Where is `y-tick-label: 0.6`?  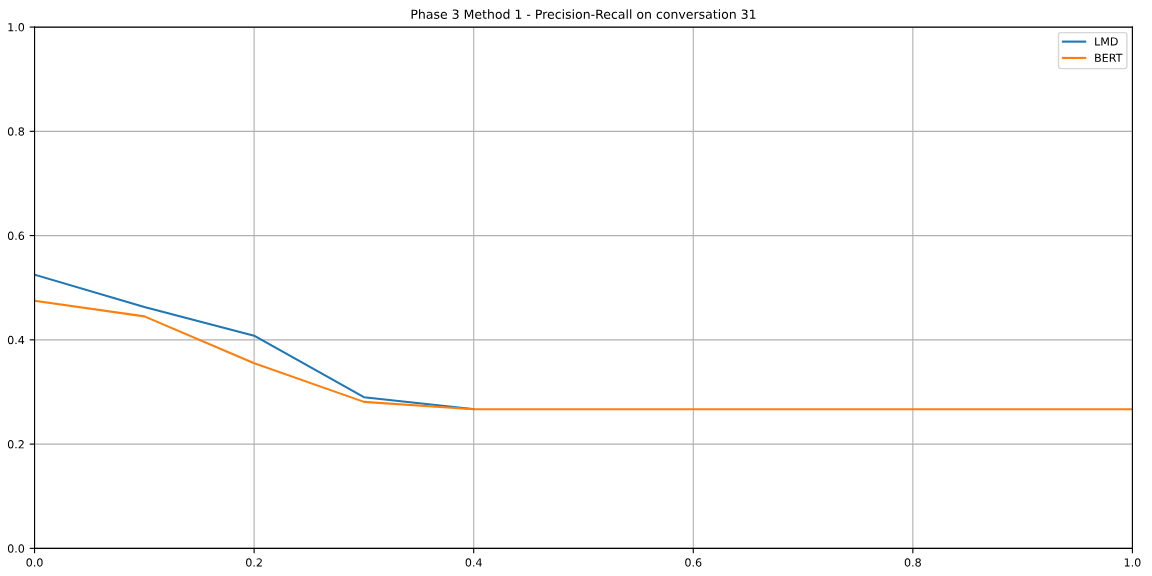
y-tick-label: 0.6 is located at coordinates (16, 235).